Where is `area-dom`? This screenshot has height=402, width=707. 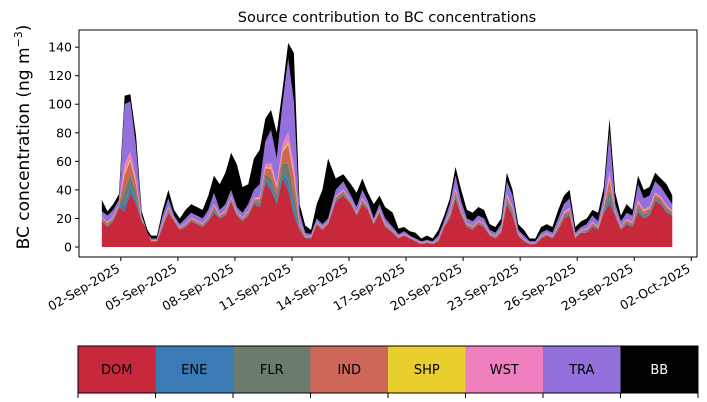 area-dom is located at coordinates (387, 213).